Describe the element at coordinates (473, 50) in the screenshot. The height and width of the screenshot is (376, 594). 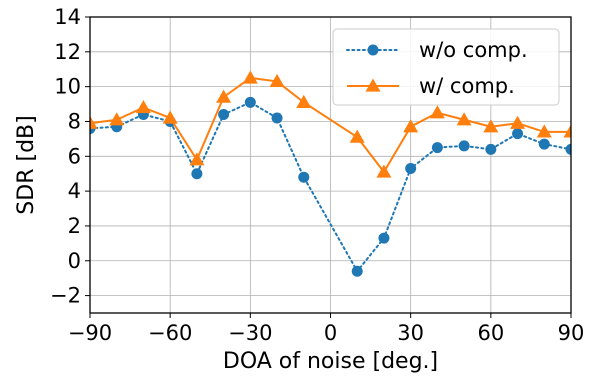
I see `legend-label: w/o comp.` at that location.